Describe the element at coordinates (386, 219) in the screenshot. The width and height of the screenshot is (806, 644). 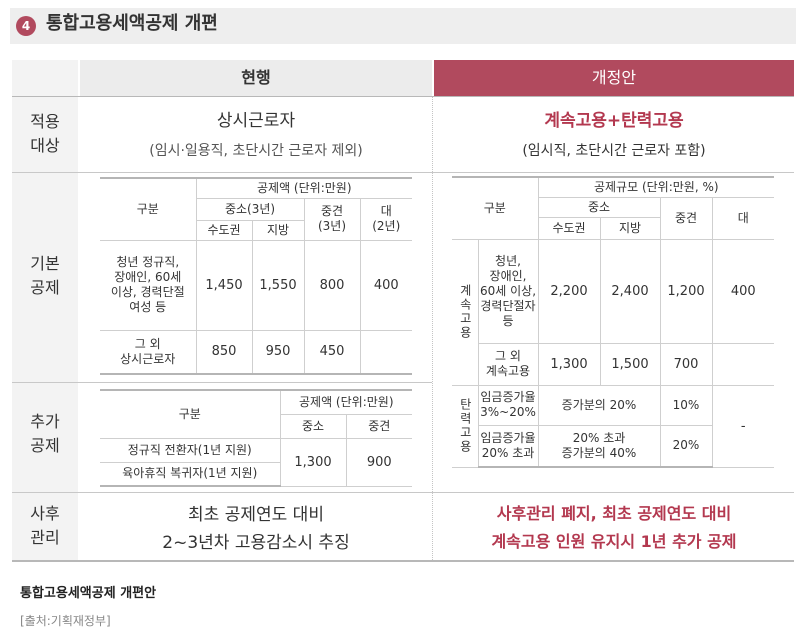
I see `table-header-cell: 대 (2년)` at that location.